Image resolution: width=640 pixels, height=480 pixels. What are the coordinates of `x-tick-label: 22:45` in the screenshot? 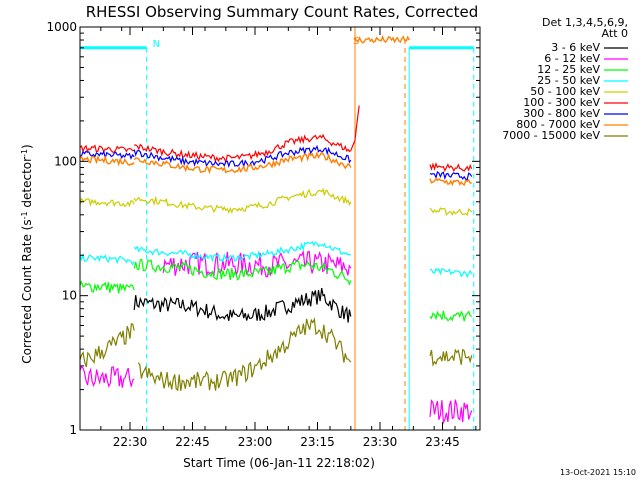 It's located at (192, 442).